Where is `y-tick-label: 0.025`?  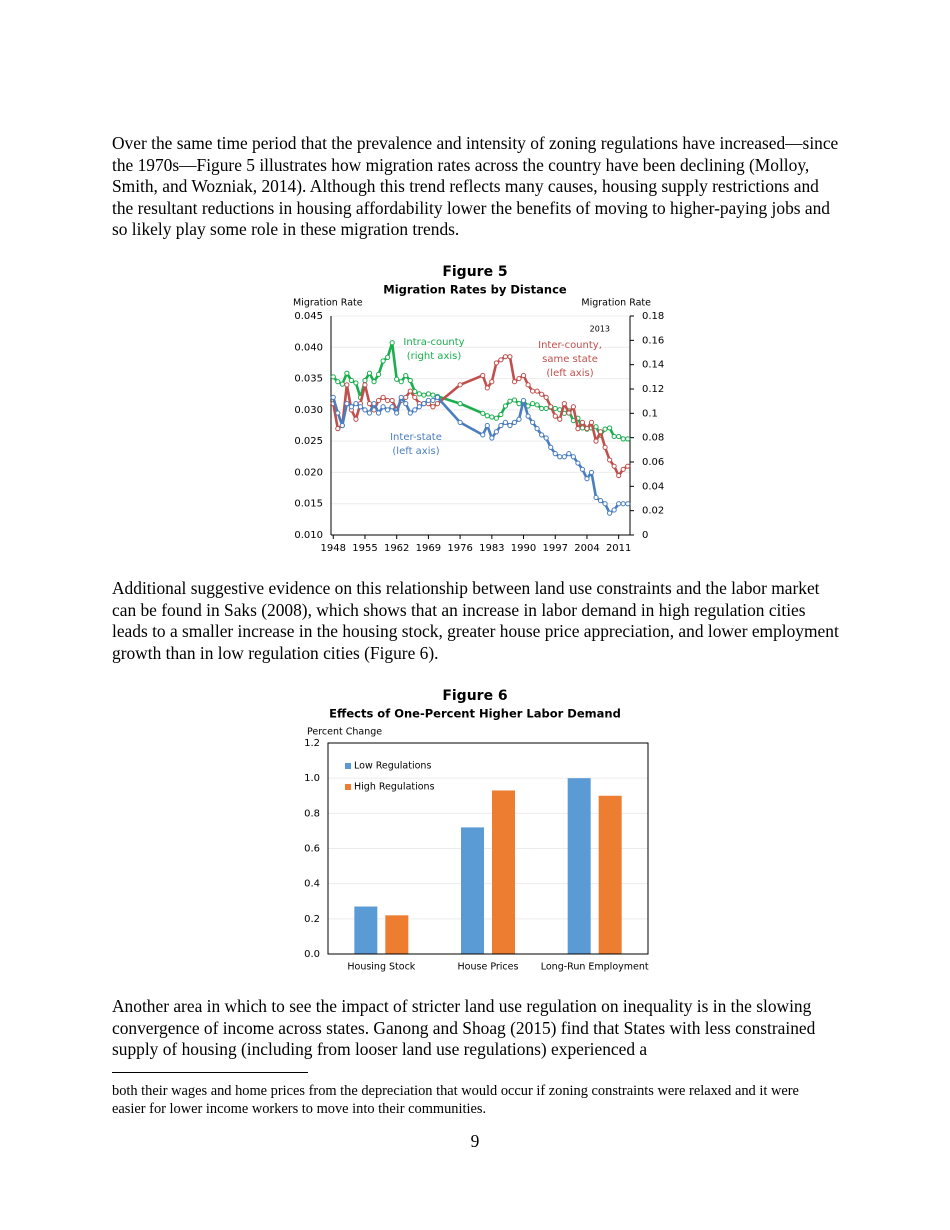
y-tick-label: 0.025 is located at coordinates (308, 441).